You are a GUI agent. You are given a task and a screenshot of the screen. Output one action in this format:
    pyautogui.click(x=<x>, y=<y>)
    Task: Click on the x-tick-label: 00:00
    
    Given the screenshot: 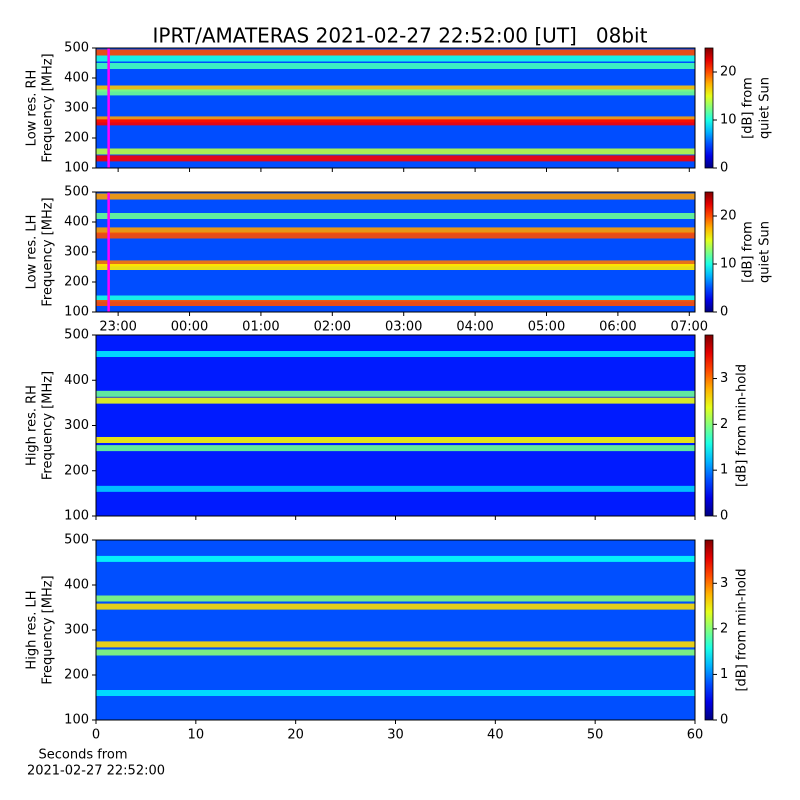 What is the action you would take?
    pyautogui.click(x=189, y=327)
    